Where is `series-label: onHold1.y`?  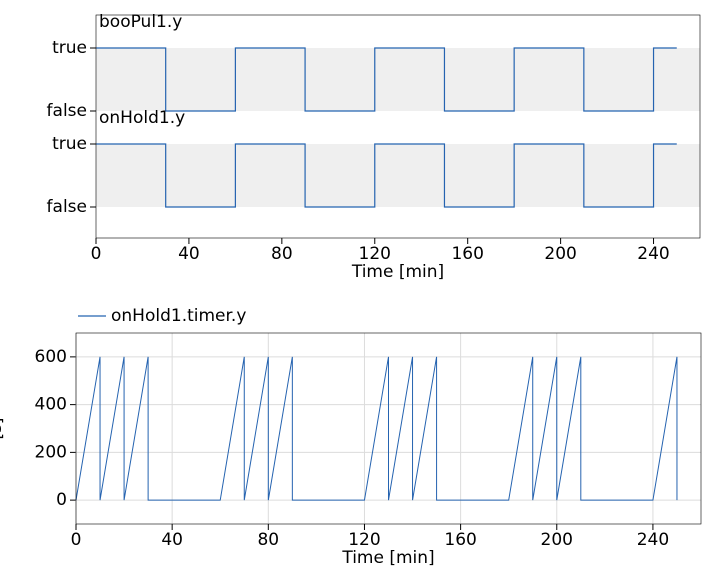 series-label: onHold1.y is located at coordinates (142, 118).